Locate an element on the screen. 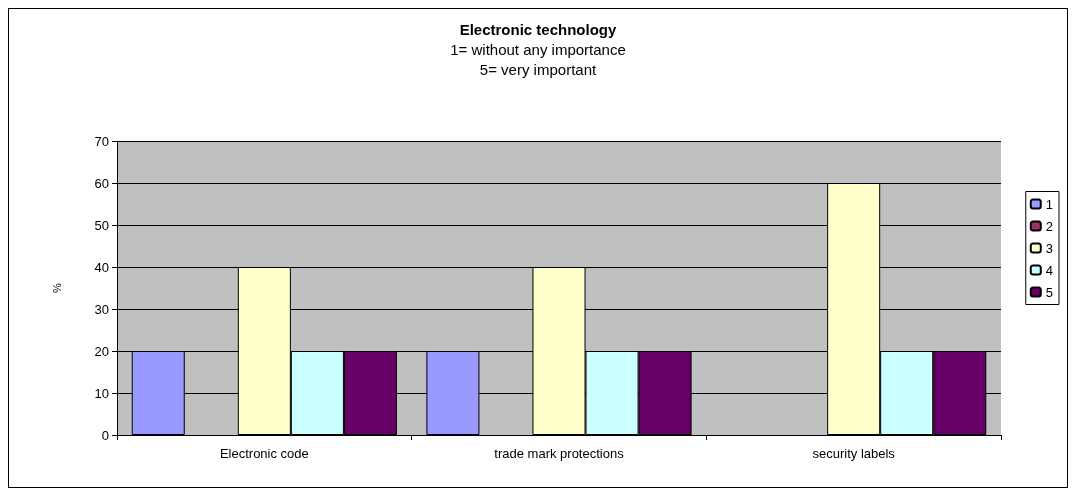 The width and height of the screenshot is (1076, 498). legend-label: 4 is located at coordinates (1049, 270).